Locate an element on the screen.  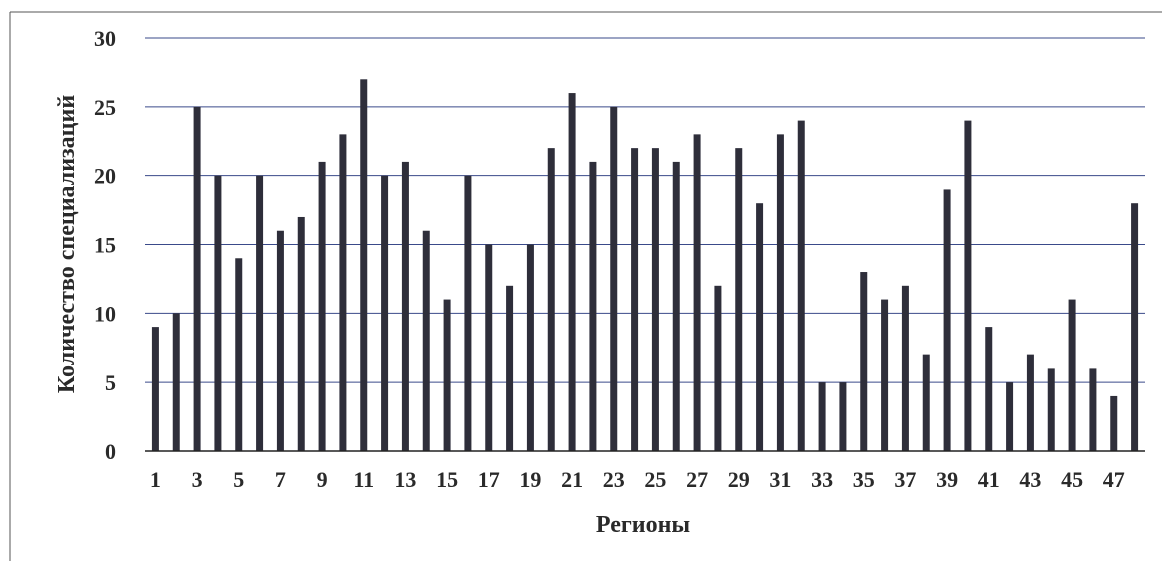
y-tick-label: 25 is located at coordinates (105, 107).